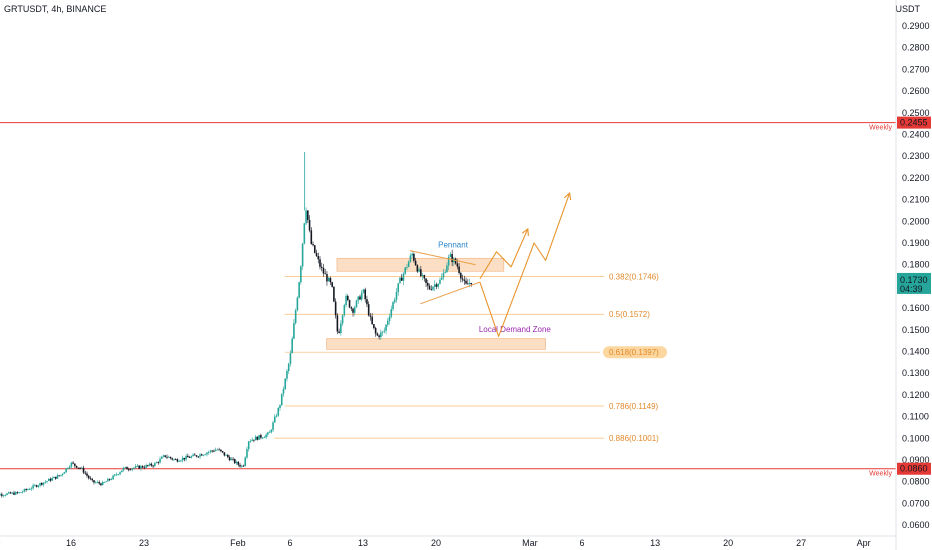 This screenshot has height=550, width=932. I want to click on price-tick-label: 0.2400, so click(916, 135).